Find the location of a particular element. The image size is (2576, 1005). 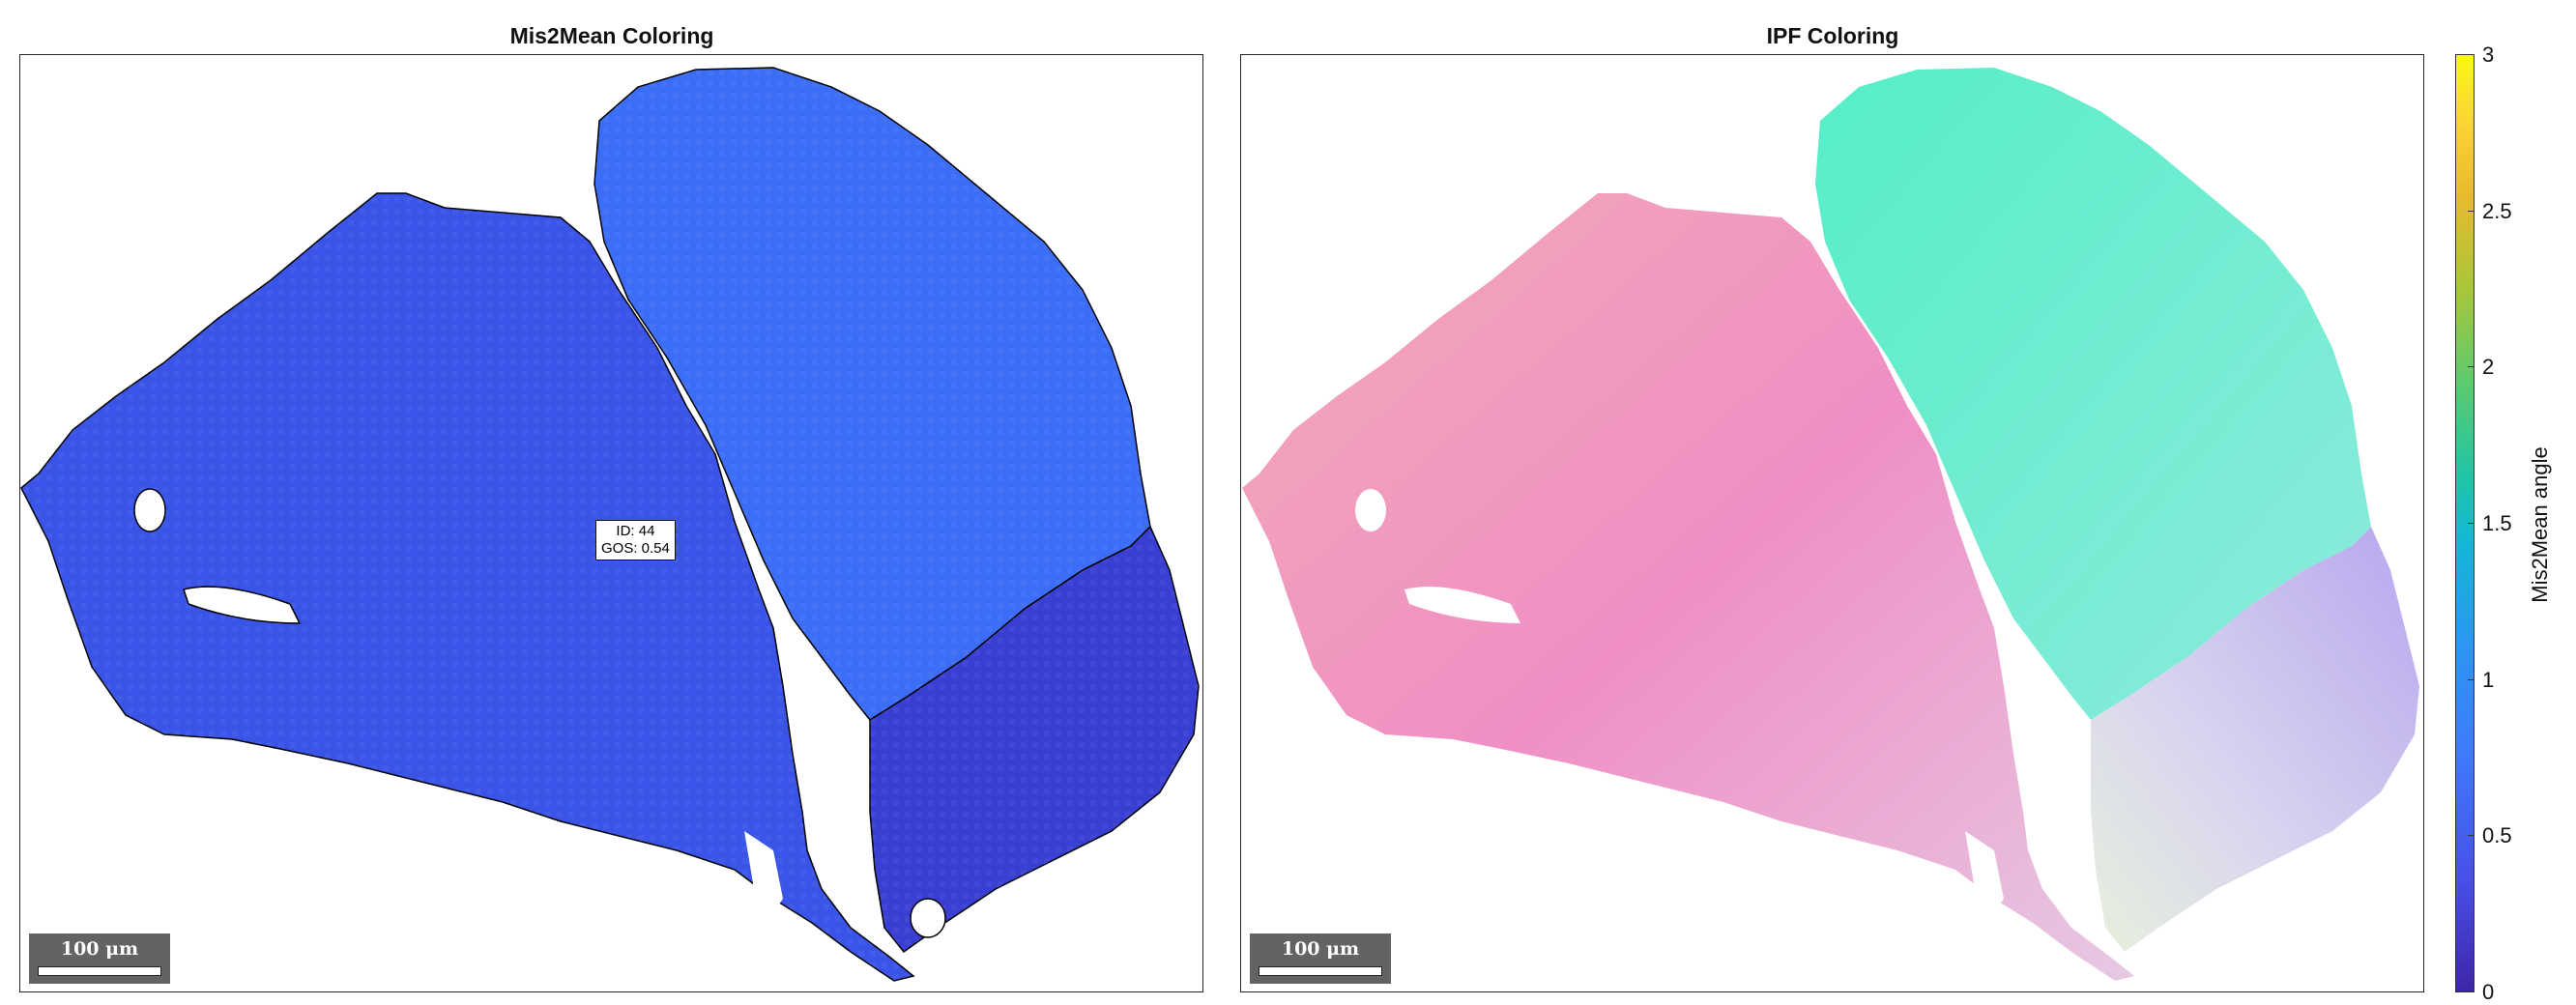

right-scalebar: 100 μm is located at coordinates (1320, 958).